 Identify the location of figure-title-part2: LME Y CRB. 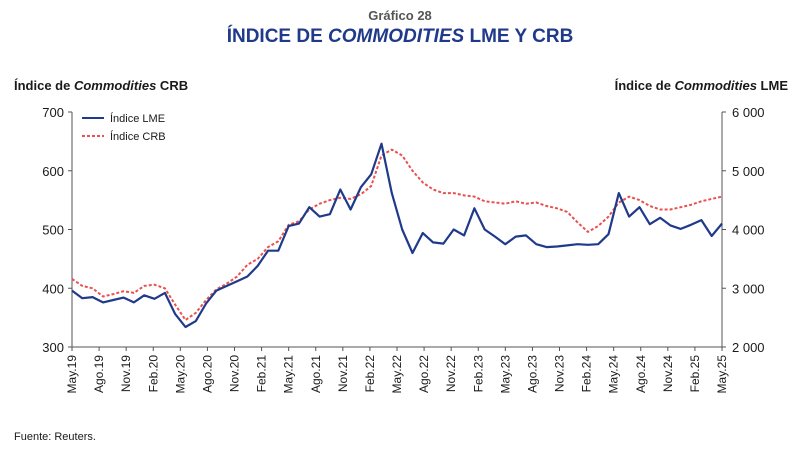
(519, 36).